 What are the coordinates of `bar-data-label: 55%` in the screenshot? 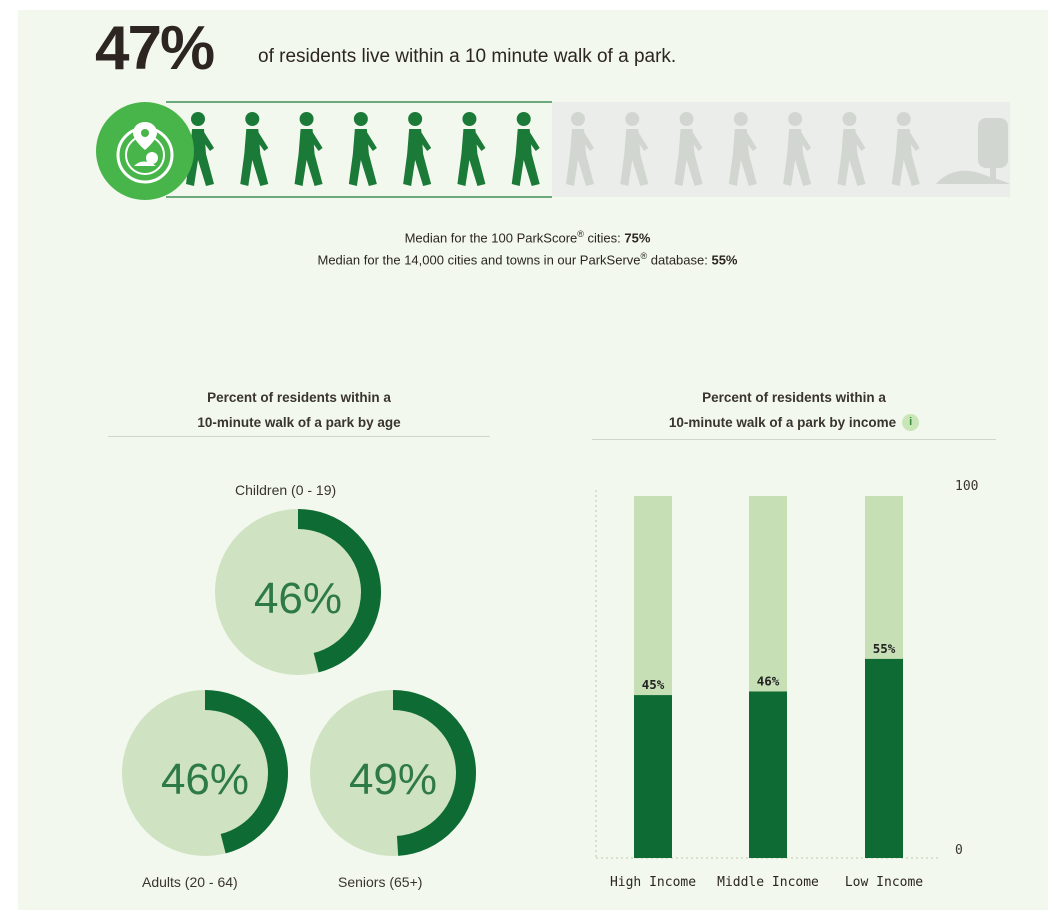 It's located at (884, 648).